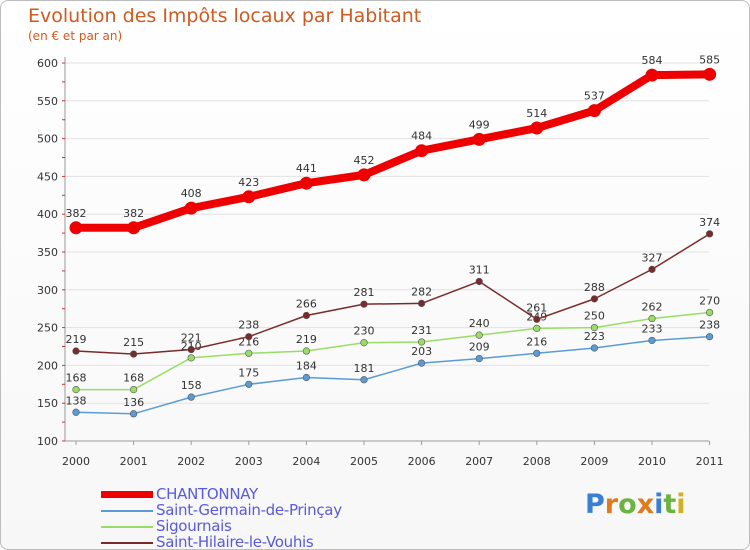  I want to click on legend-label-chantonnay: CHANTONNAY, so click(207, 494).